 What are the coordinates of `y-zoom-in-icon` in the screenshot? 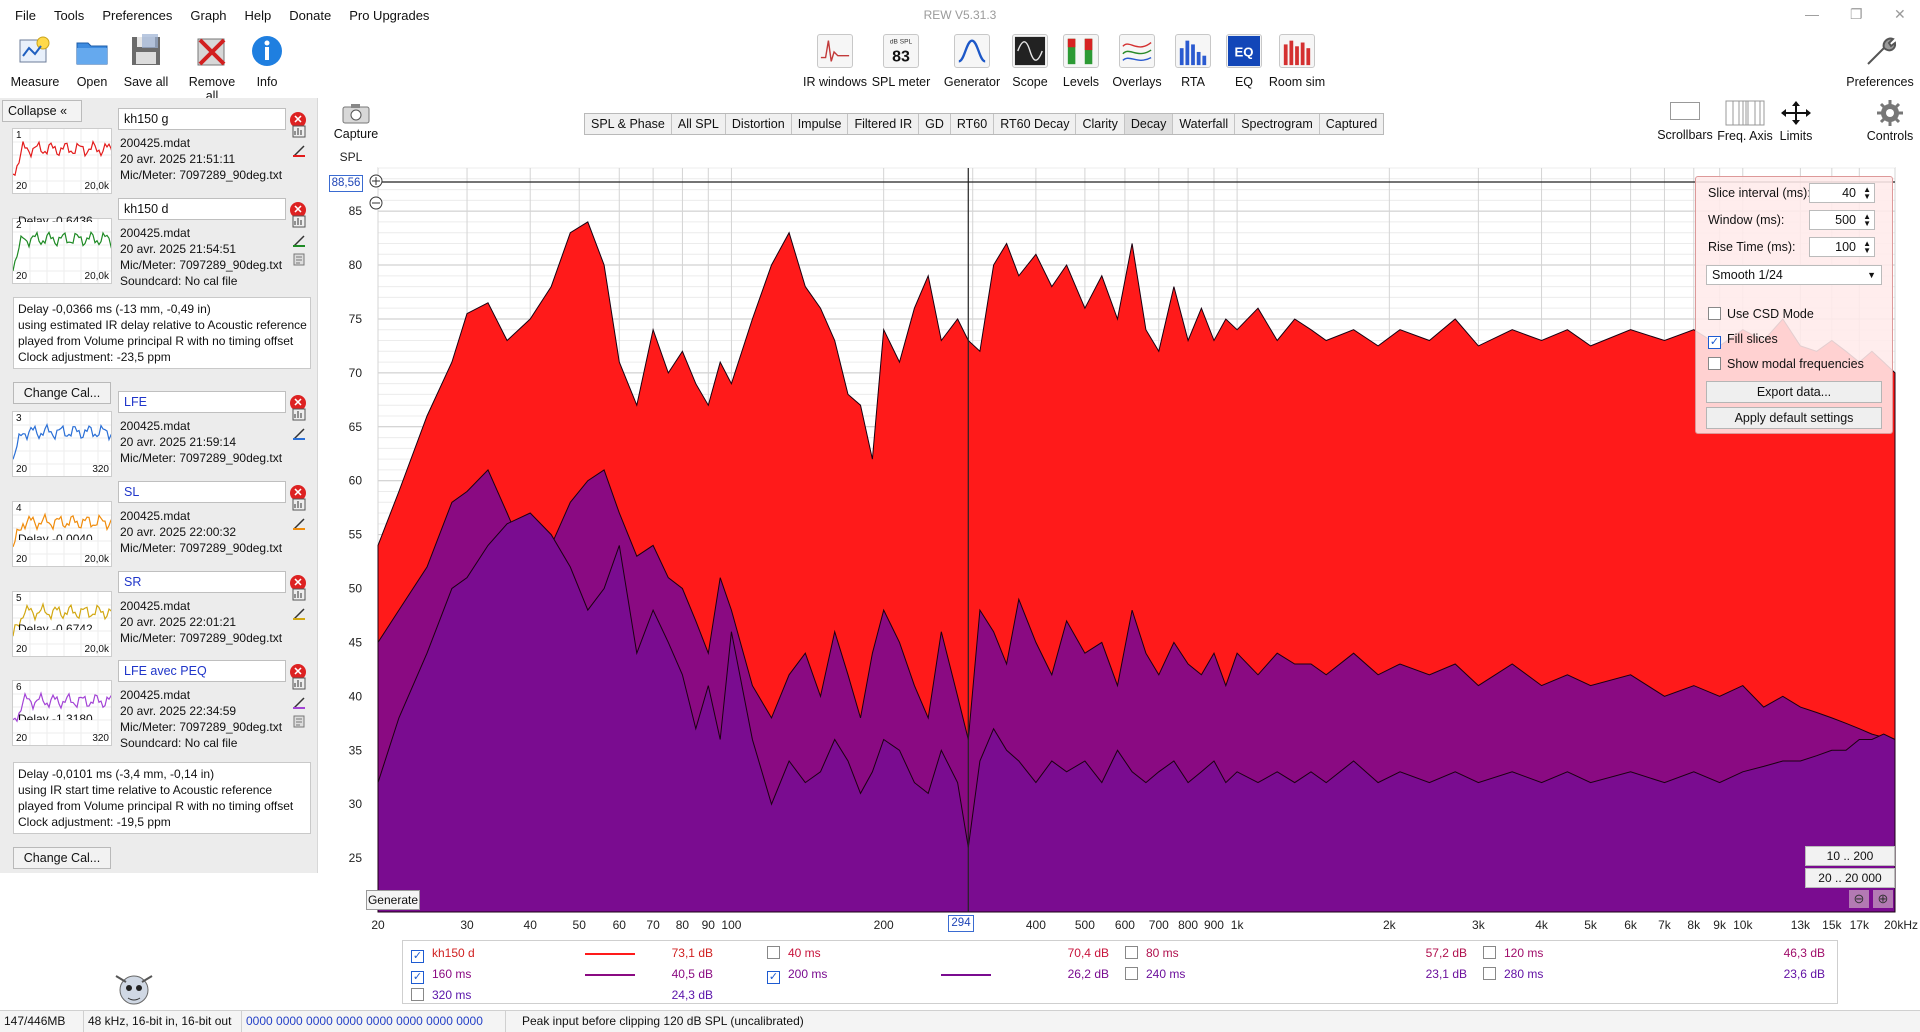 It's located at (376, 181).